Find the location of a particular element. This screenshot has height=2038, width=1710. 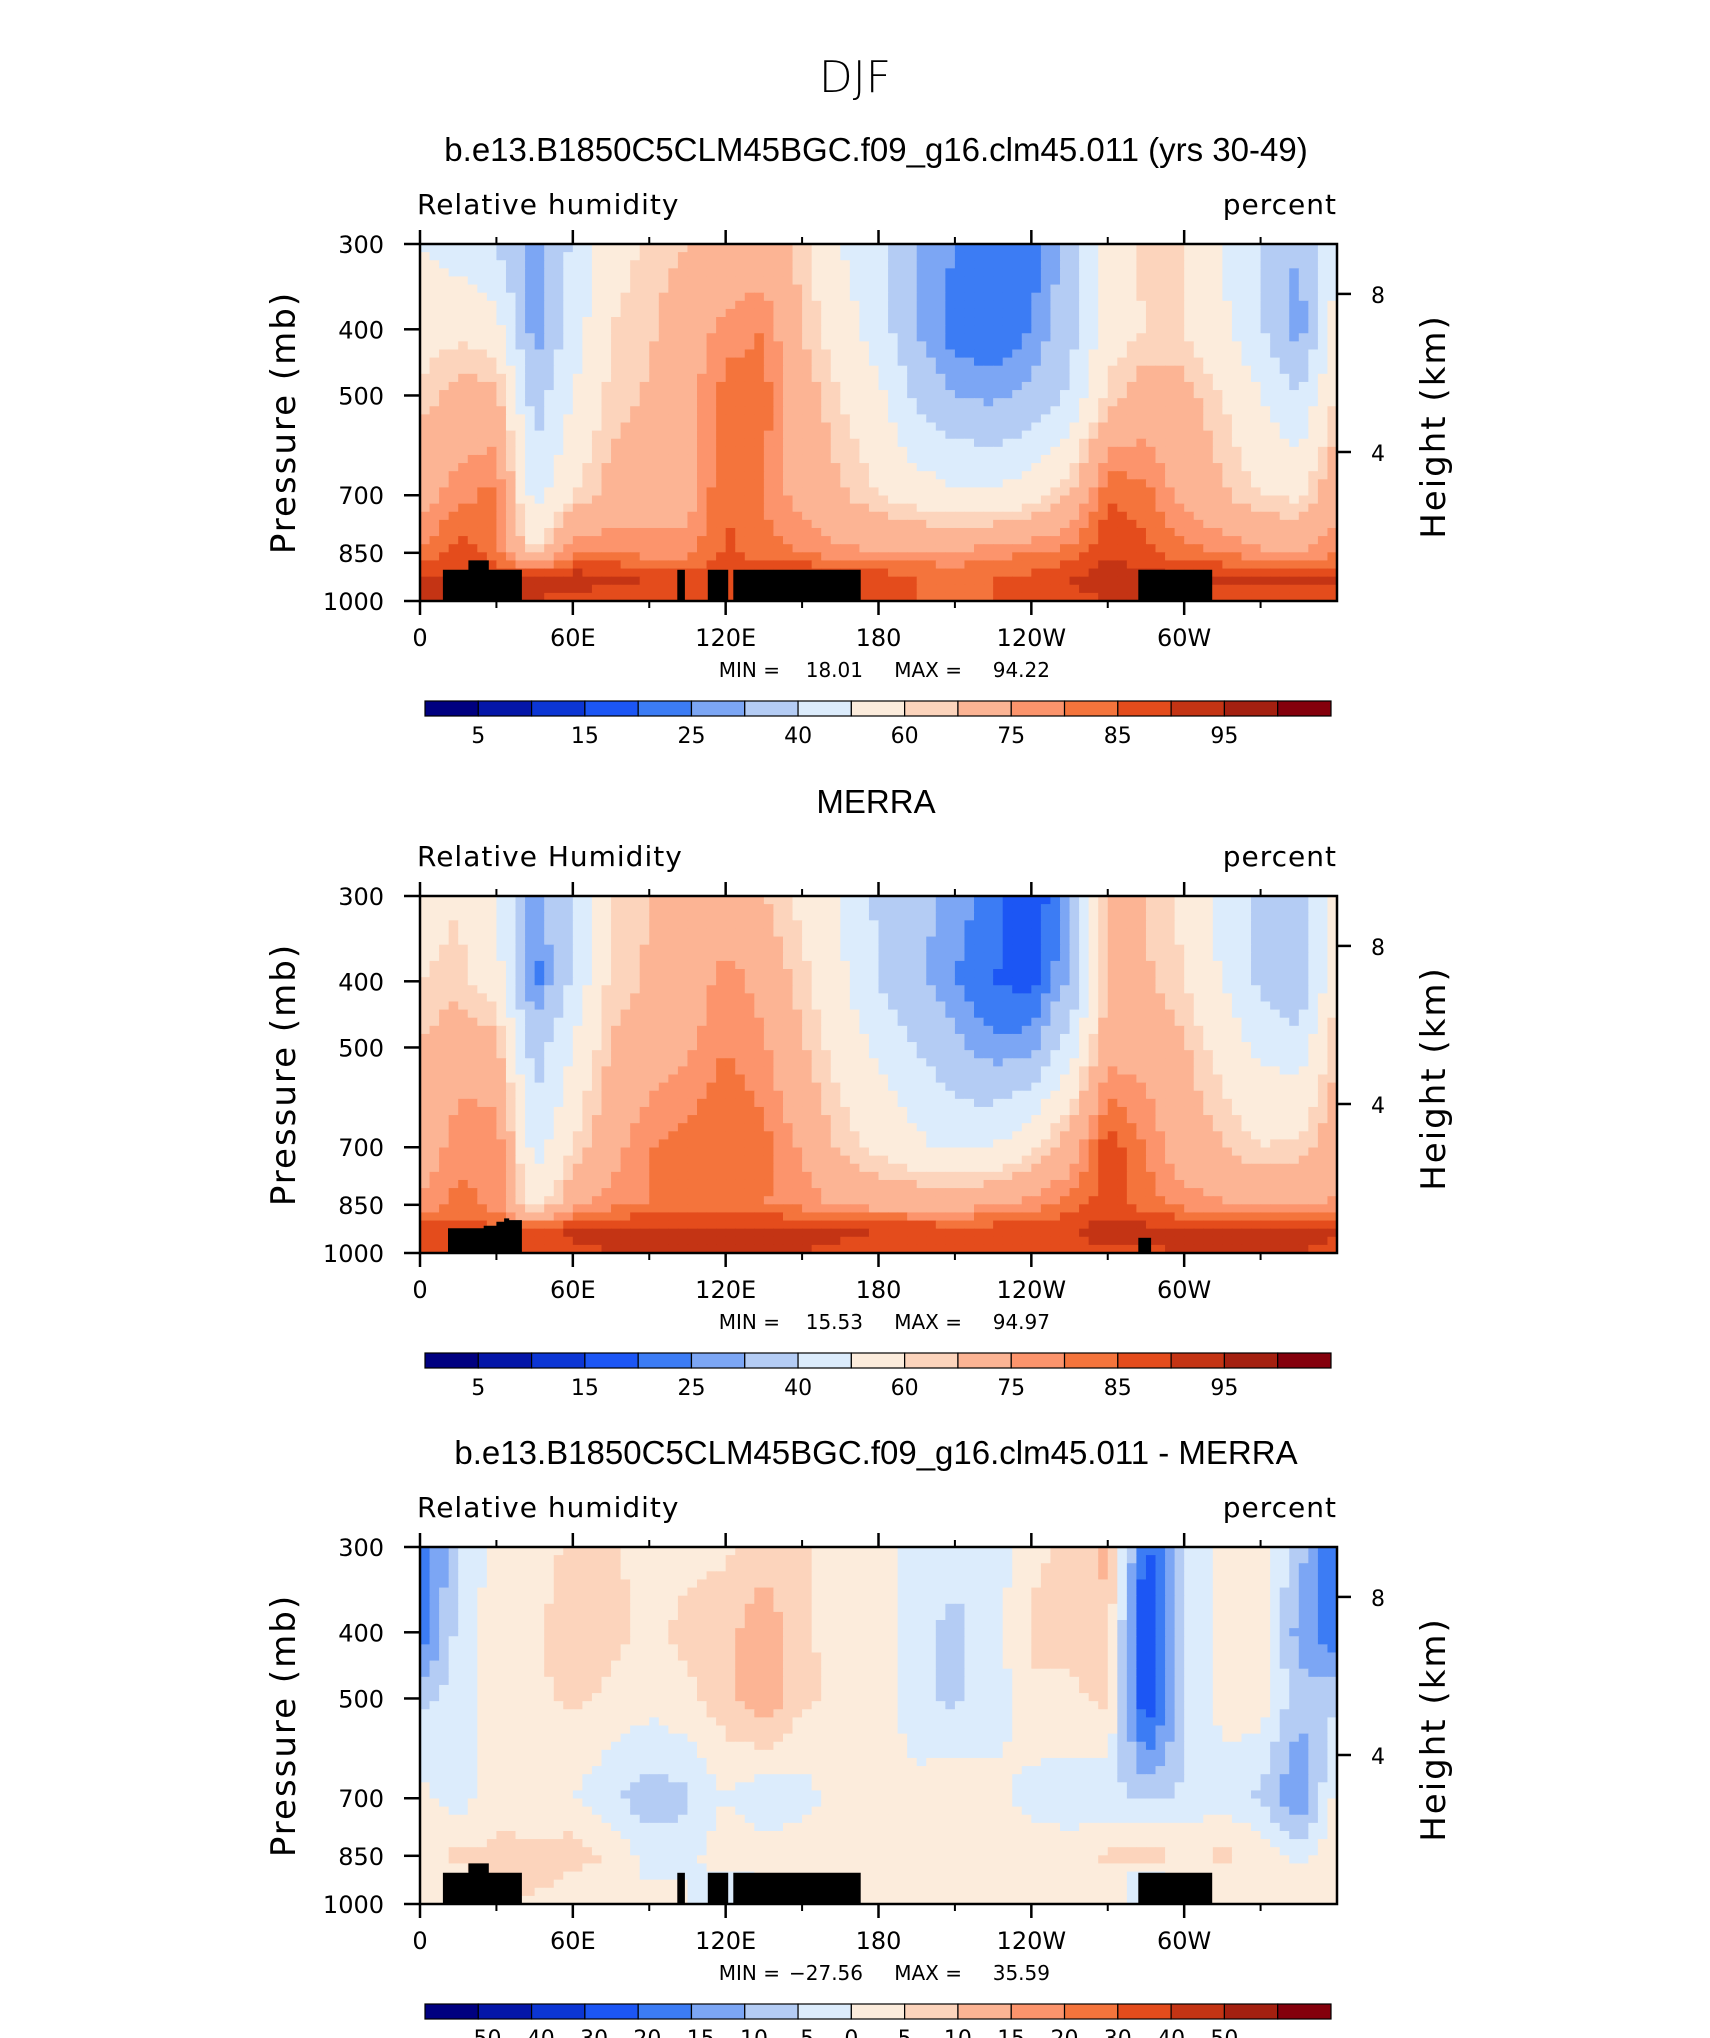

figure-title: DJF is located at coordinates (855, 77).